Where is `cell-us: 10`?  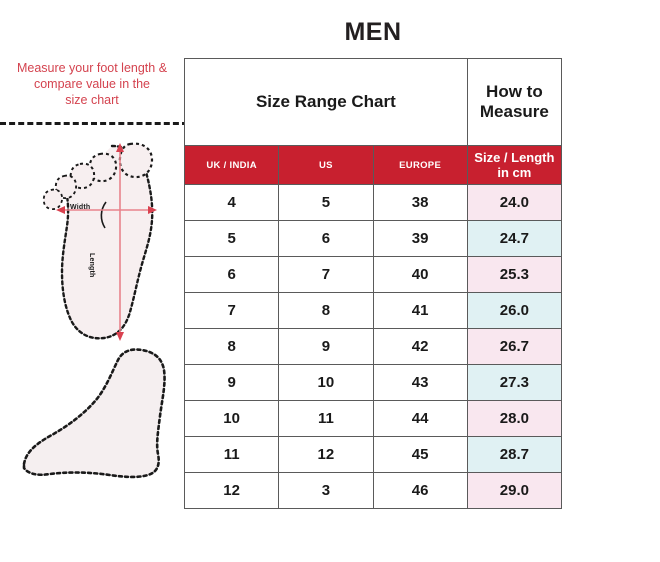 cell-us: 10 is located at coordinates (326, 382).